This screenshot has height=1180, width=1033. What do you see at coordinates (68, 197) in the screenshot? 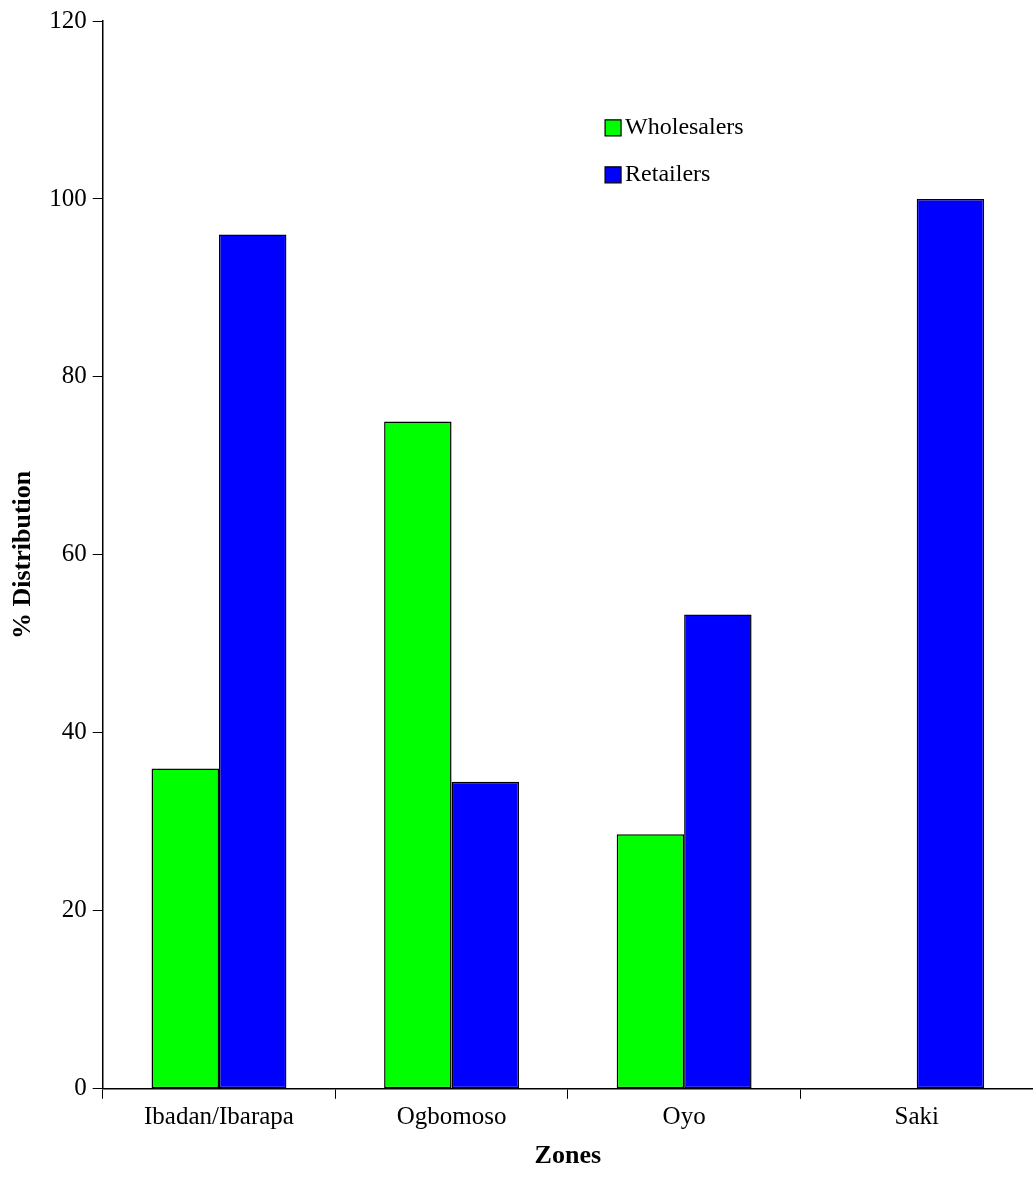
I see `y-tick-label: 100` at bounding box center [68, 197].